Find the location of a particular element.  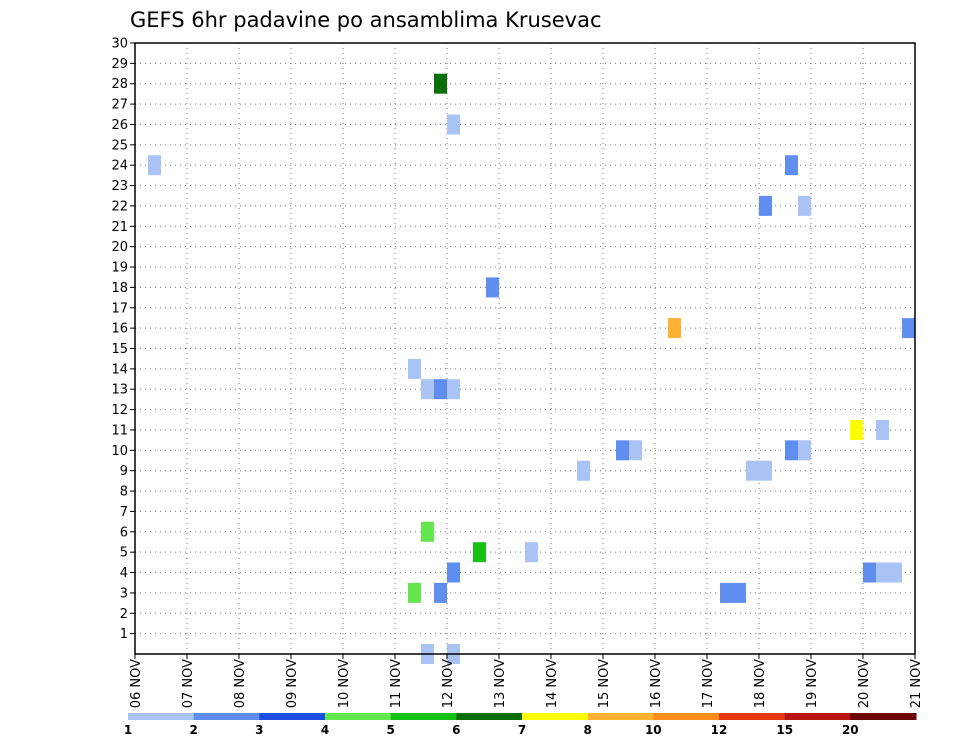

y-tick-label: 25 is located at coordinates (119, 145).